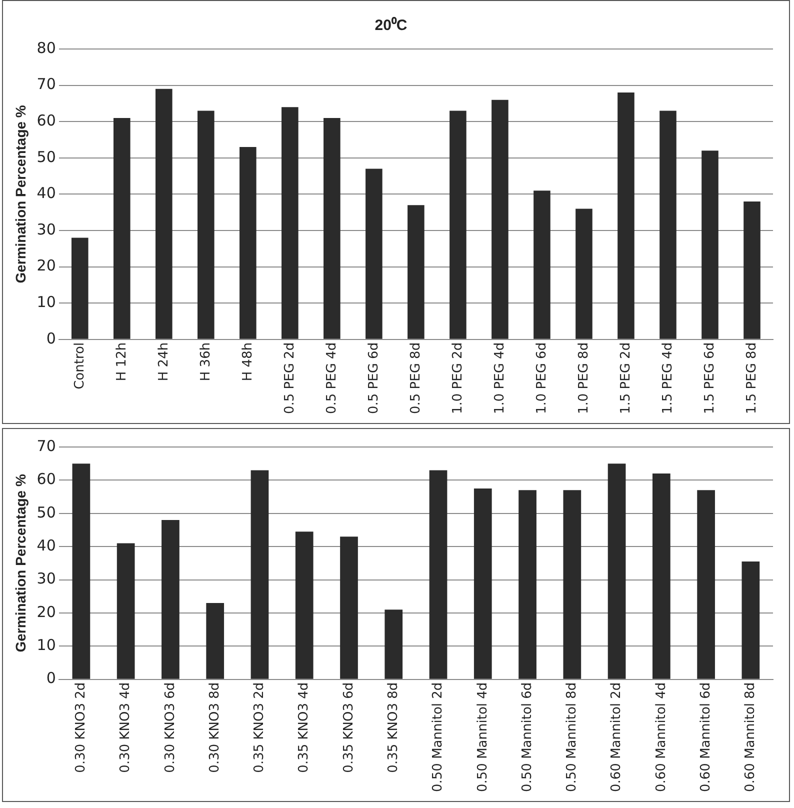 This screenshot has height=808, width=794. I want to click on x-tick-label: 0.60 Mannitol 4d, so click(661, 737).